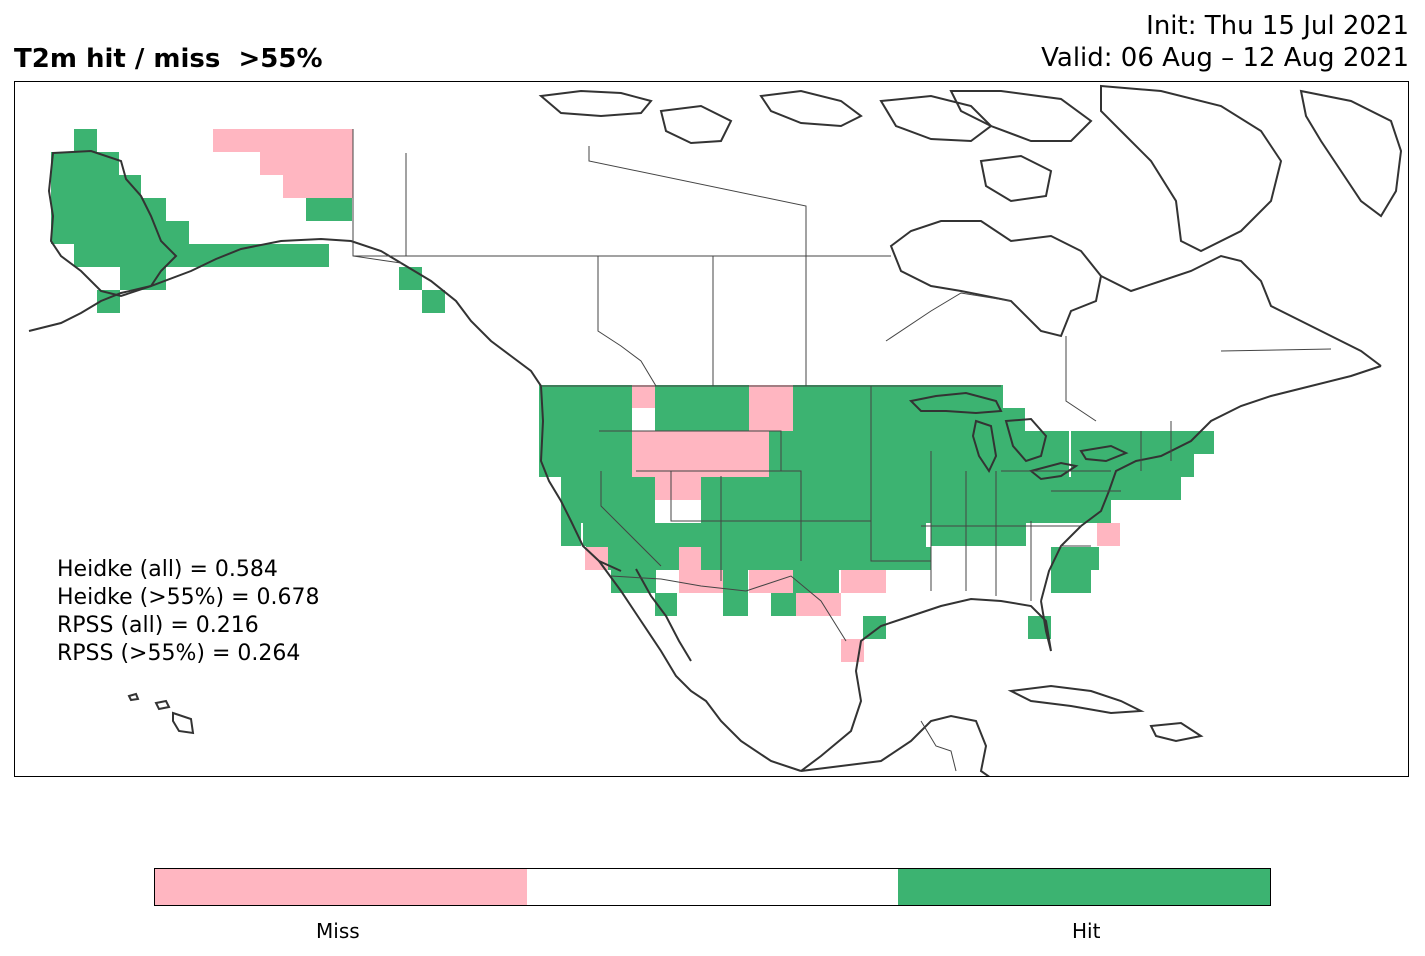 The height and width of the screenshot is (956, 1425). Describe the element at coordinates (338, 931) in the screenshot. I see `colorbar-miss-label: Miss` at that location.